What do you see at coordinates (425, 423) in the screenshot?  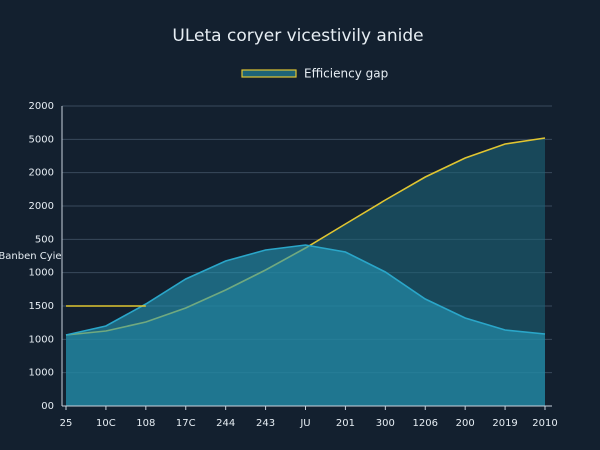 I see `x-tick-label: 1206` at bounding box center [425, 423].